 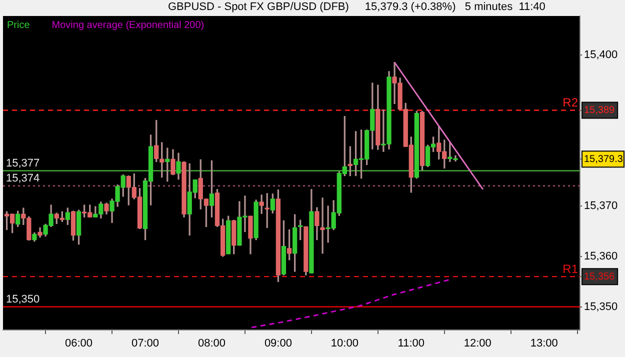 I want to click on y-tick-label: 15,370, so click(x=601, y=206).